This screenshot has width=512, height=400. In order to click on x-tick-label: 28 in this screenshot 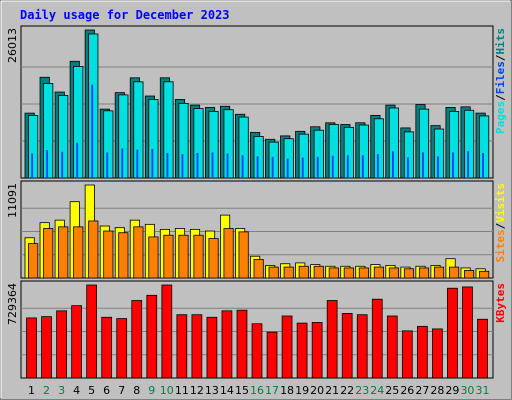, I will do `click(437, 390)`.